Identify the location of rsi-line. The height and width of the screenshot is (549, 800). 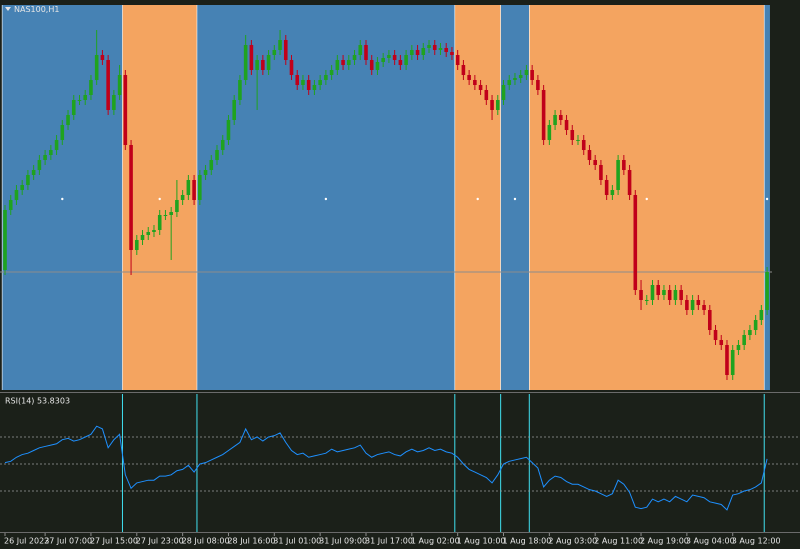
(386, 468).